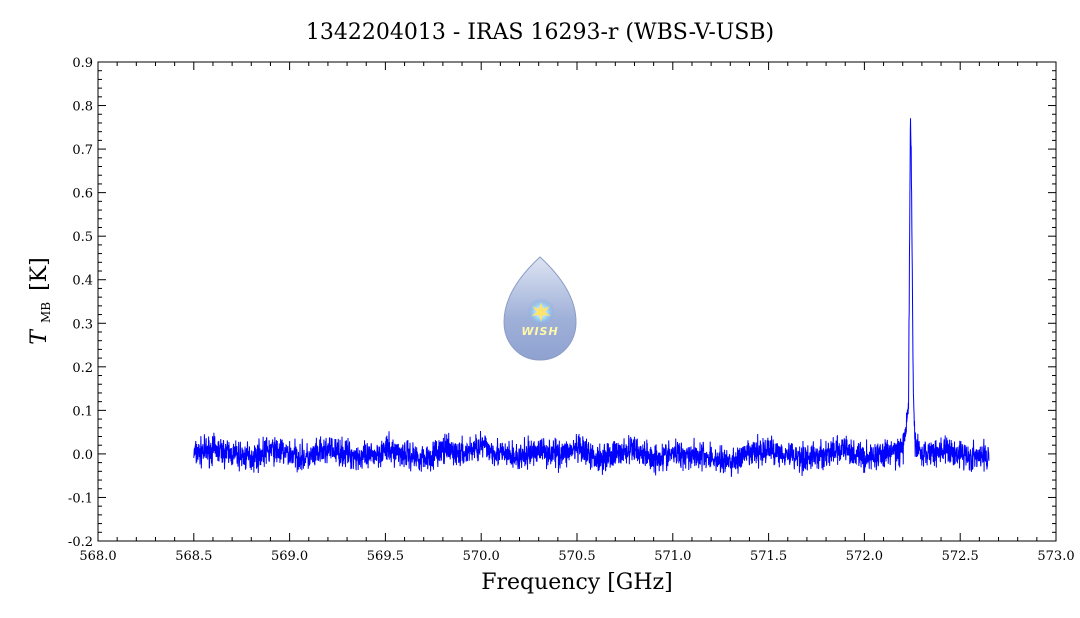 The width and height of the screenshot is (1080, 618). What do you see at coordinates (82, 368) in the screenshot?
I see `y-tick-label: 0.2` at bounding box center [82, 368].